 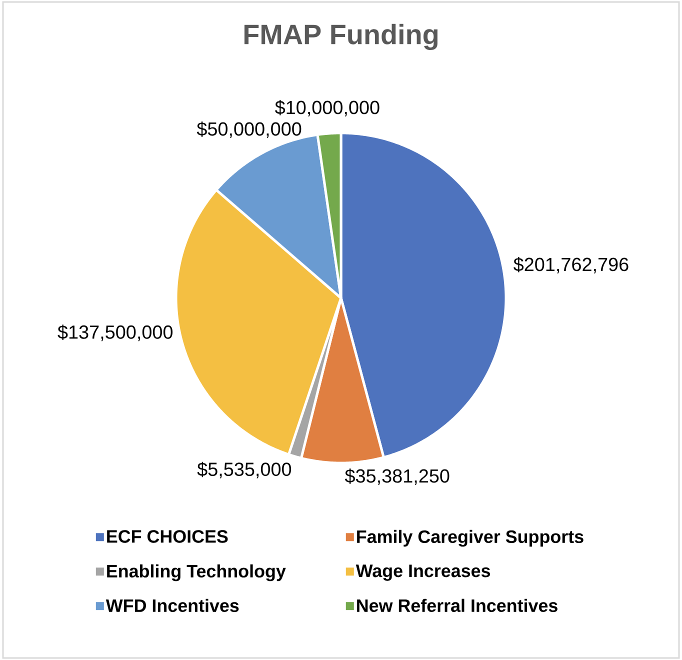 I want to click on legend-label: ECF CHOICES, so click(x=167, y=536).